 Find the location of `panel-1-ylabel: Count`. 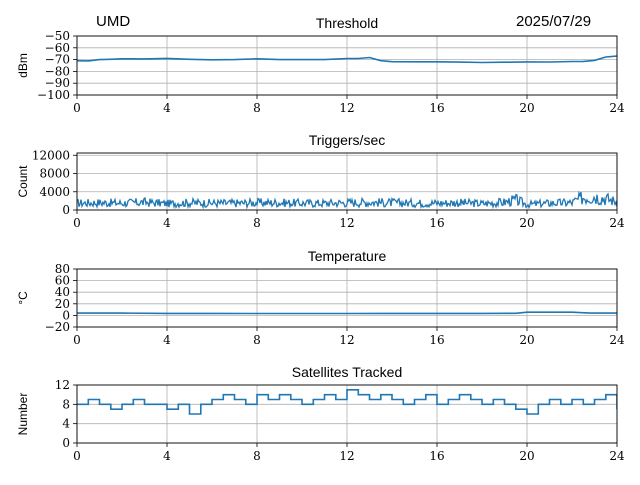

panel-1-ylabel: Count is located at coordinates (23, 181).